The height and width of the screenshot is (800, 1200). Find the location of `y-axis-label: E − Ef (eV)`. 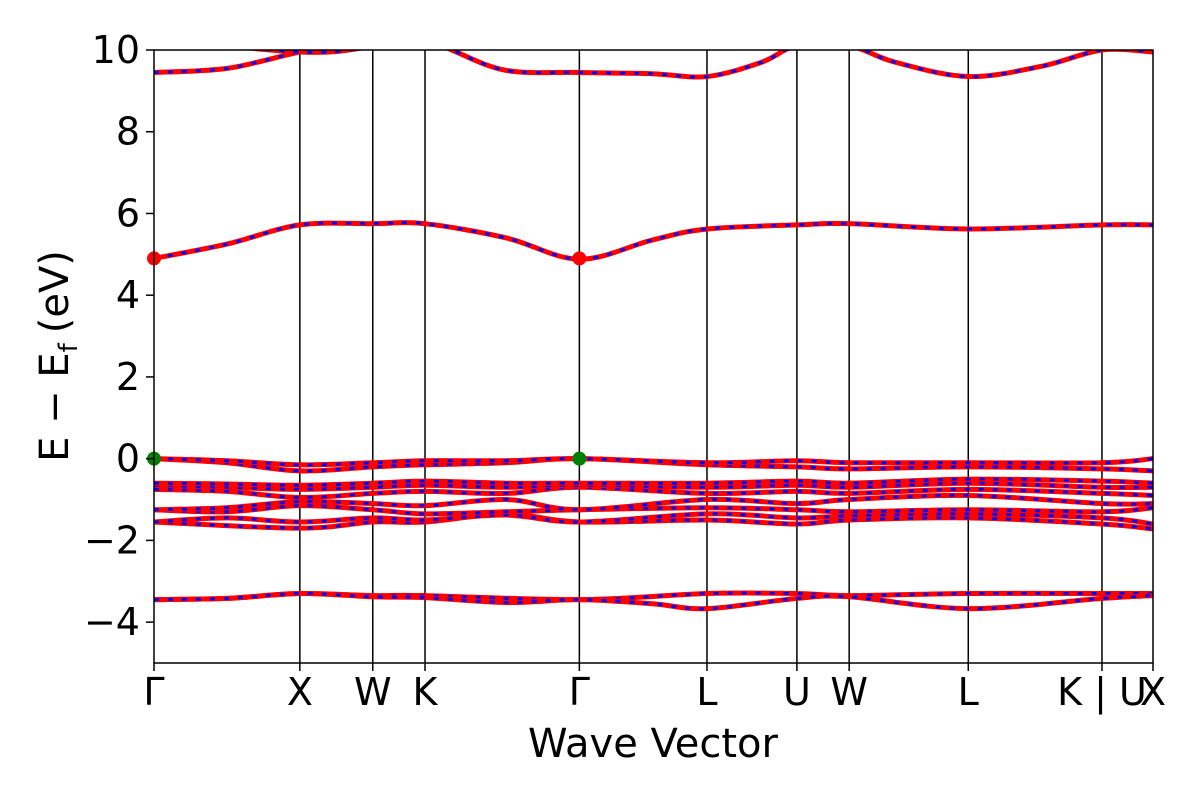

y-axis-label: E − Ef (eV) is located at coordinates (58, 356).